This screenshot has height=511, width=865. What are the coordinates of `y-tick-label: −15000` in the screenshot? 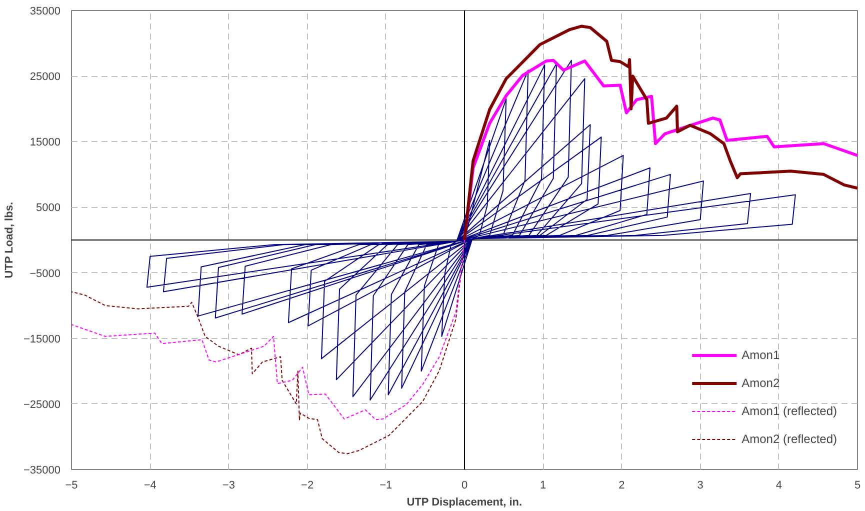 It's located at (42, 339).